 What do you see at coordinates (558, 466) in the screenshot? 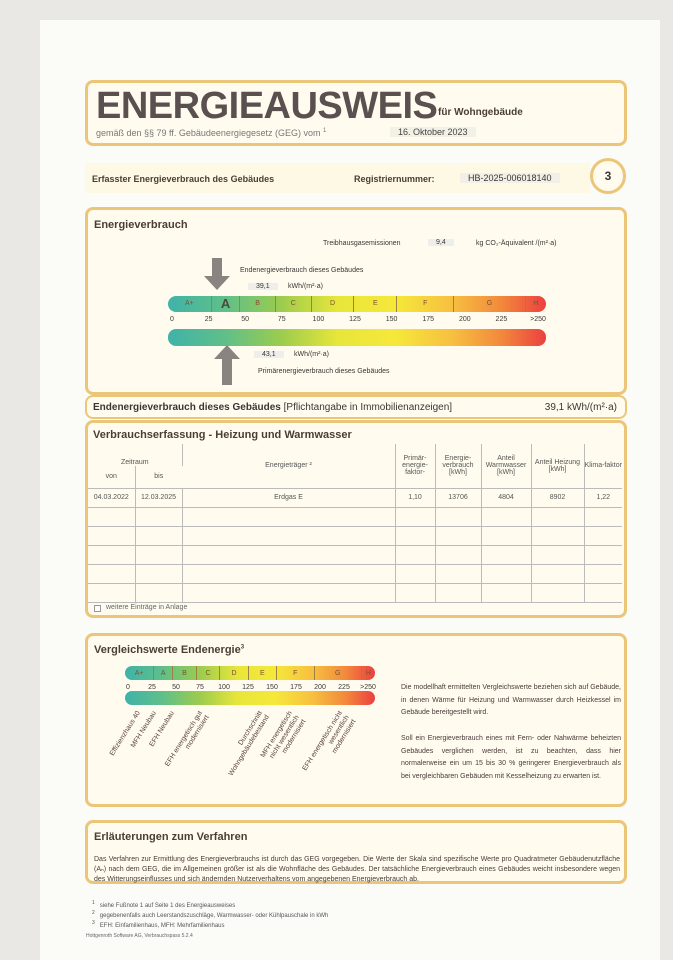
I see `heat-header: Anteil Heizung [kWh]` at bounding box center [558, 466].